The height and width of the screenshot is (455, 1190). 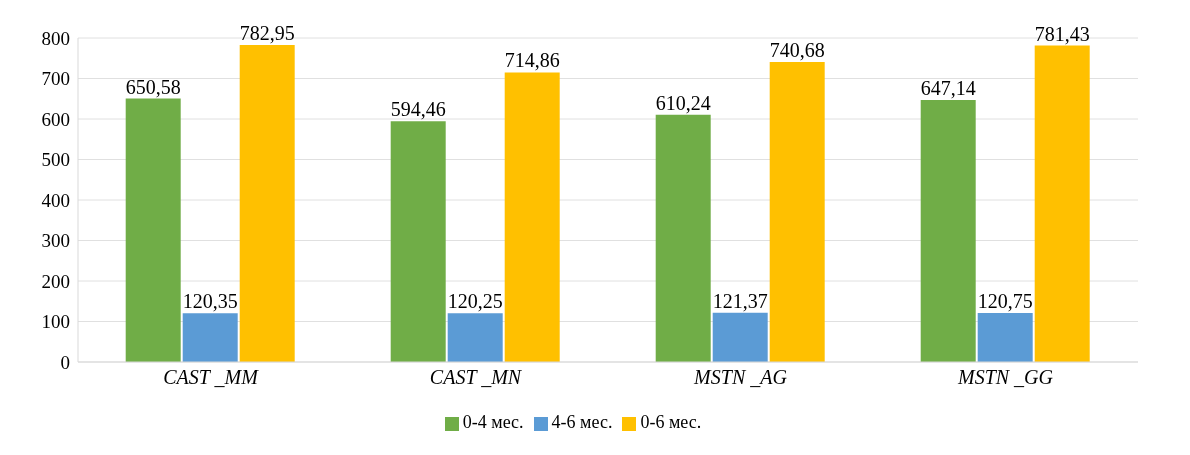 I want to click on data-label: 594,46, so click(x=418, y=109).